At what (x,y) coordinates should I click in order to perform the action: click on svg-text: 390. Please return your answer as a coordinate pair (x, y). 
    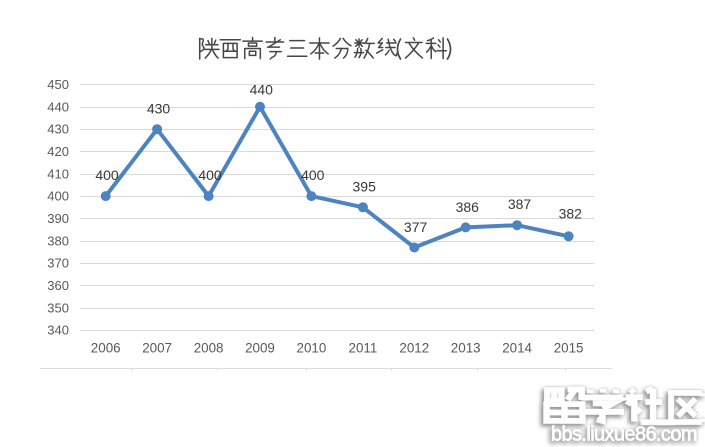
    Looking at the image, I should click on (58, 218).